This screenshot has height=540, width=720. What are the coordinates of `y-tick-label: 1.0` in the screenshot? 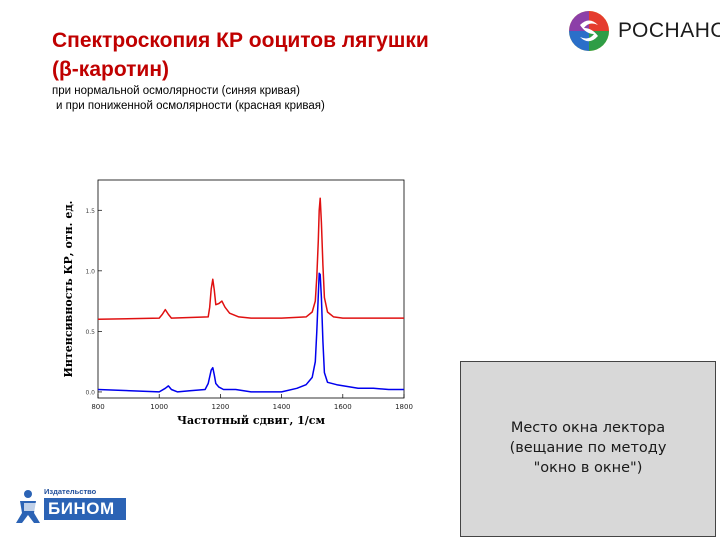 It's located at (90, 271).